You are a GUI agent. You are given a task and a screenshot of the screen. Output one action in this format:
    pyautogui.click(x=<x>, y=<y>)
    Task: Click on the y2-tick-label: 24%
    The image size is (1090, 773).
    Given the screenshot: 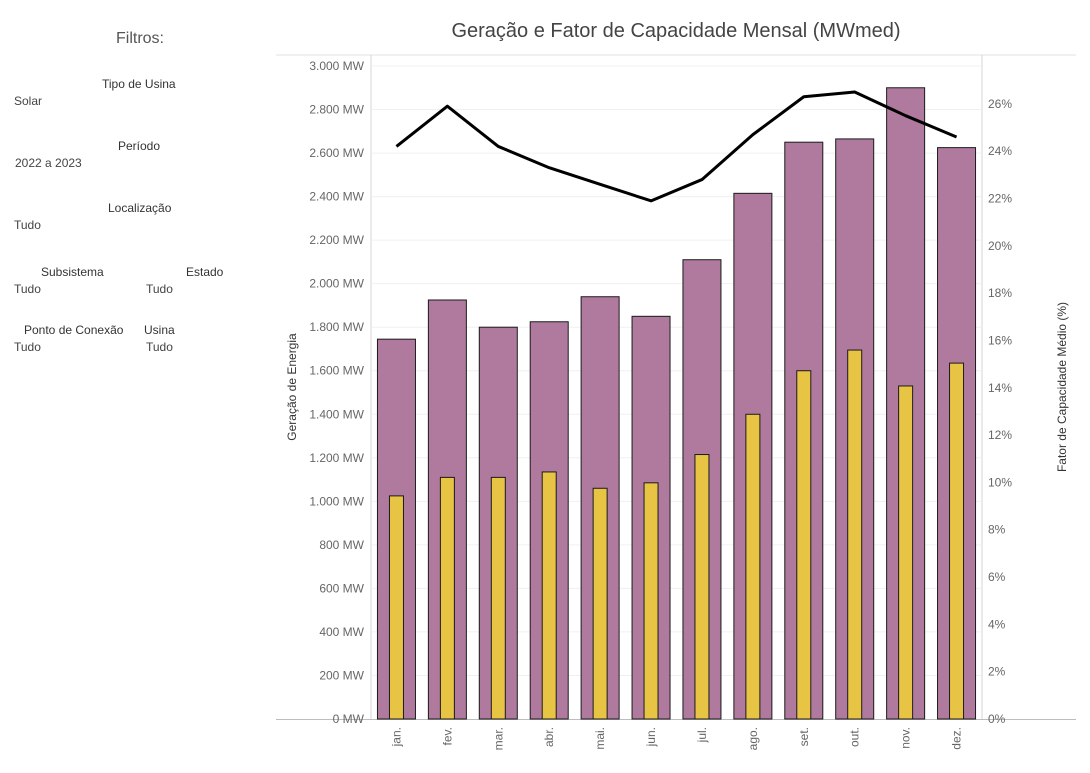 What is the action you would take?
    pyautogui.click(x=1000, y=151)
    